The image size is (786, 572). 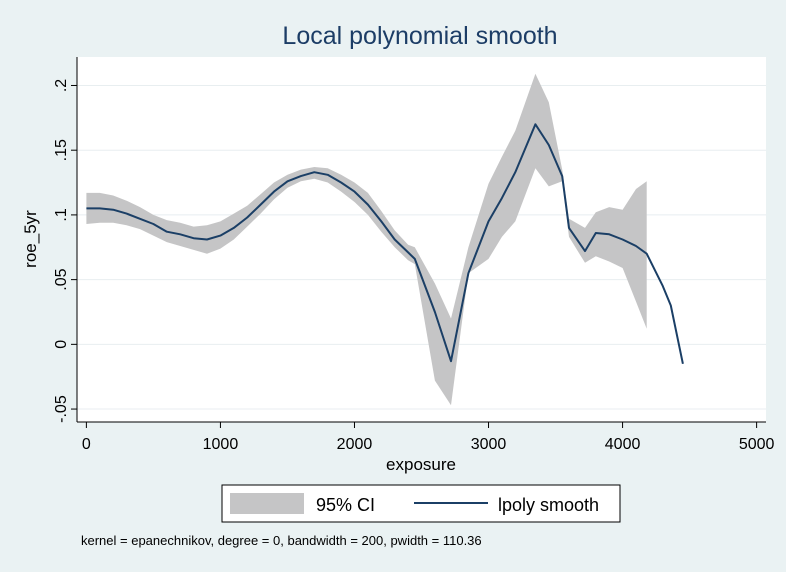 I want to click on x-tick-label: 5000, so click(x=757, y=444).